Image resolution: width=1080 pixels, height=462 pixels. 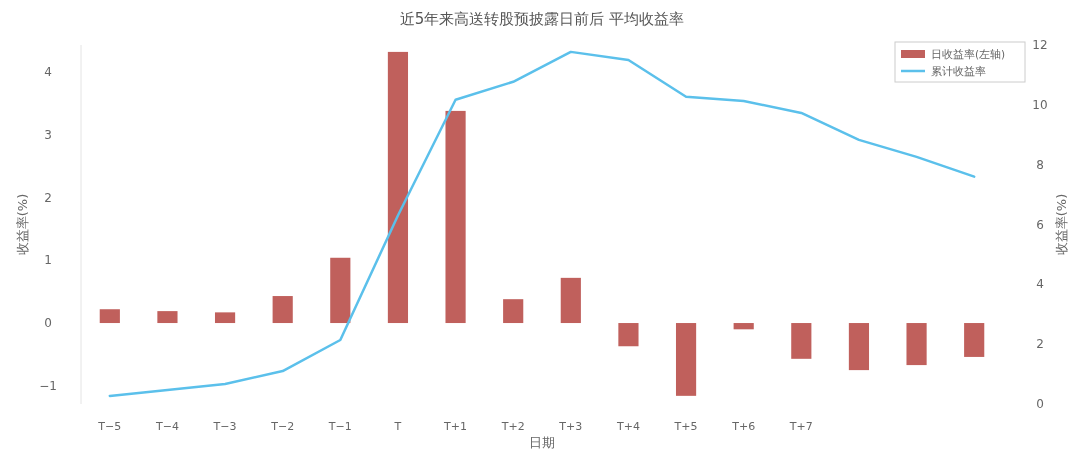 I want to click on y2-tick-label: 6, so click(x=1040, y=224).